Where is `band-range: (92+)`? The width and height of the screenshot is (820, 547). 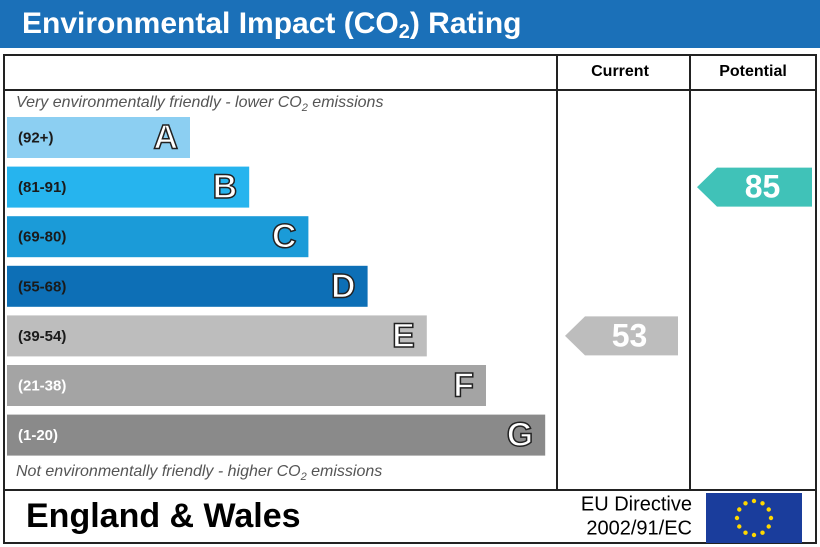 band-range: (92+) is located at coordinates (35, 137).